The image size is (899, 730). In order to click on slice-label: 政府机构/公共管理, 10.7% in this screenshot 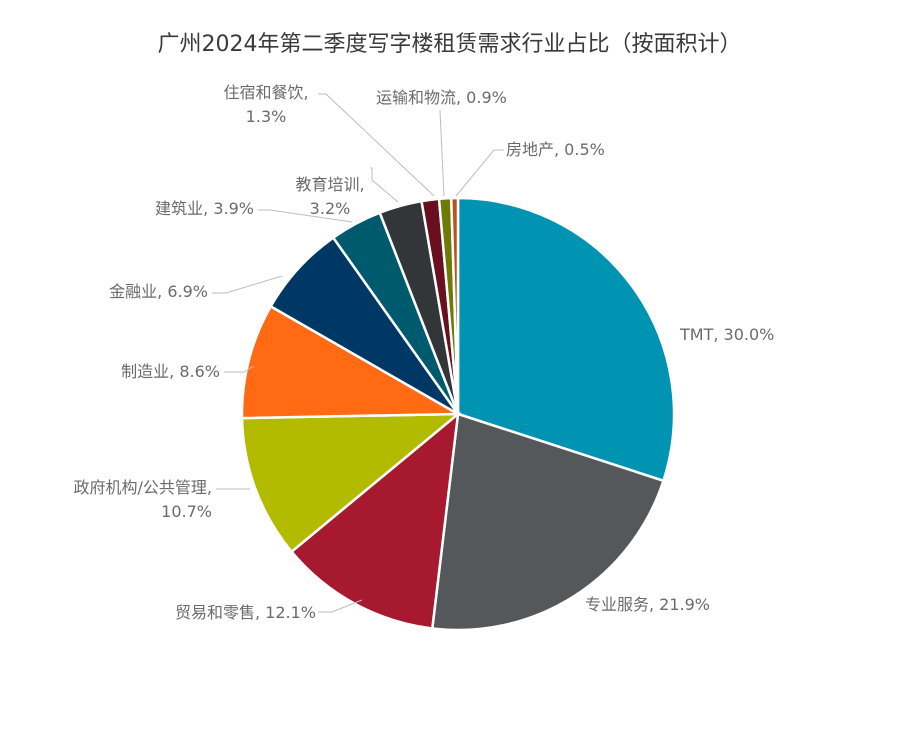, I will do `click(143, 499)`.